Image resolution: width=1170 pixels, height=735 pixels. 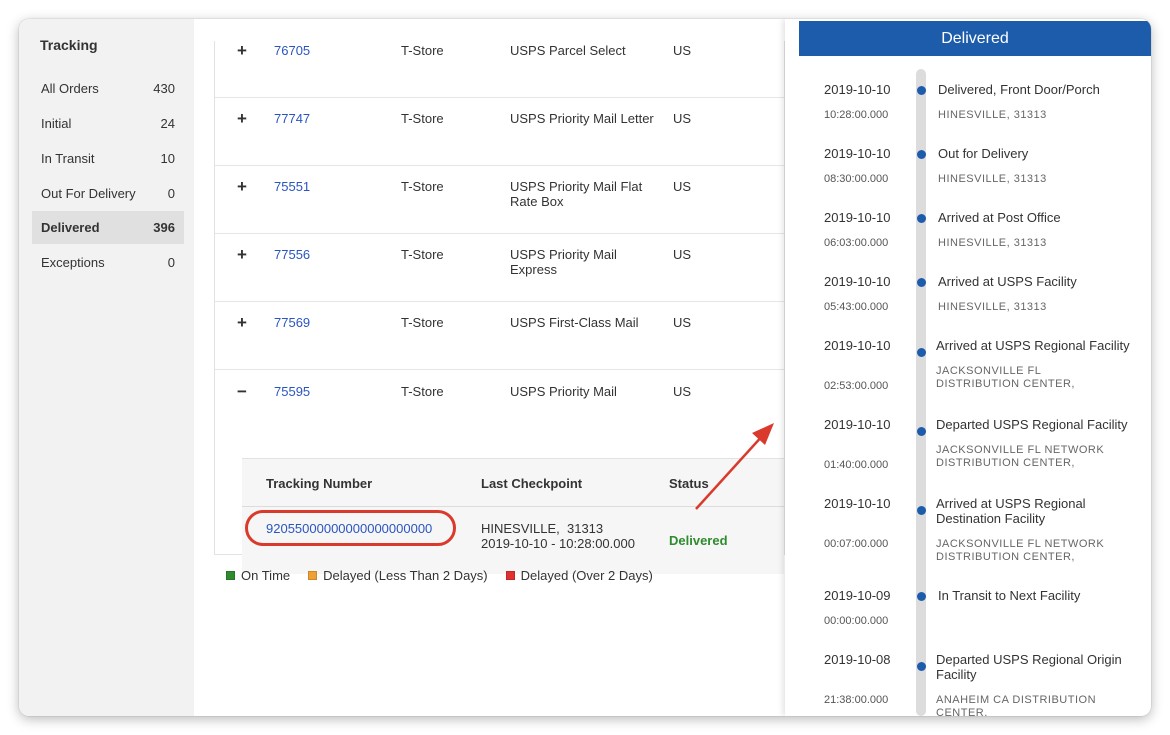 What do you see at coordinates (856, 465) in the screenshot?
I see `event-time: 01:40:00.000` at bounding box center [856, 465].